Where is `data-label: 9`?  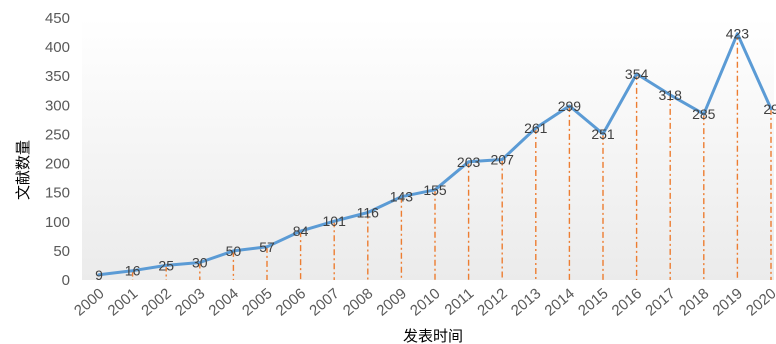
data-label: 9 is located at coordinates (99, 275).